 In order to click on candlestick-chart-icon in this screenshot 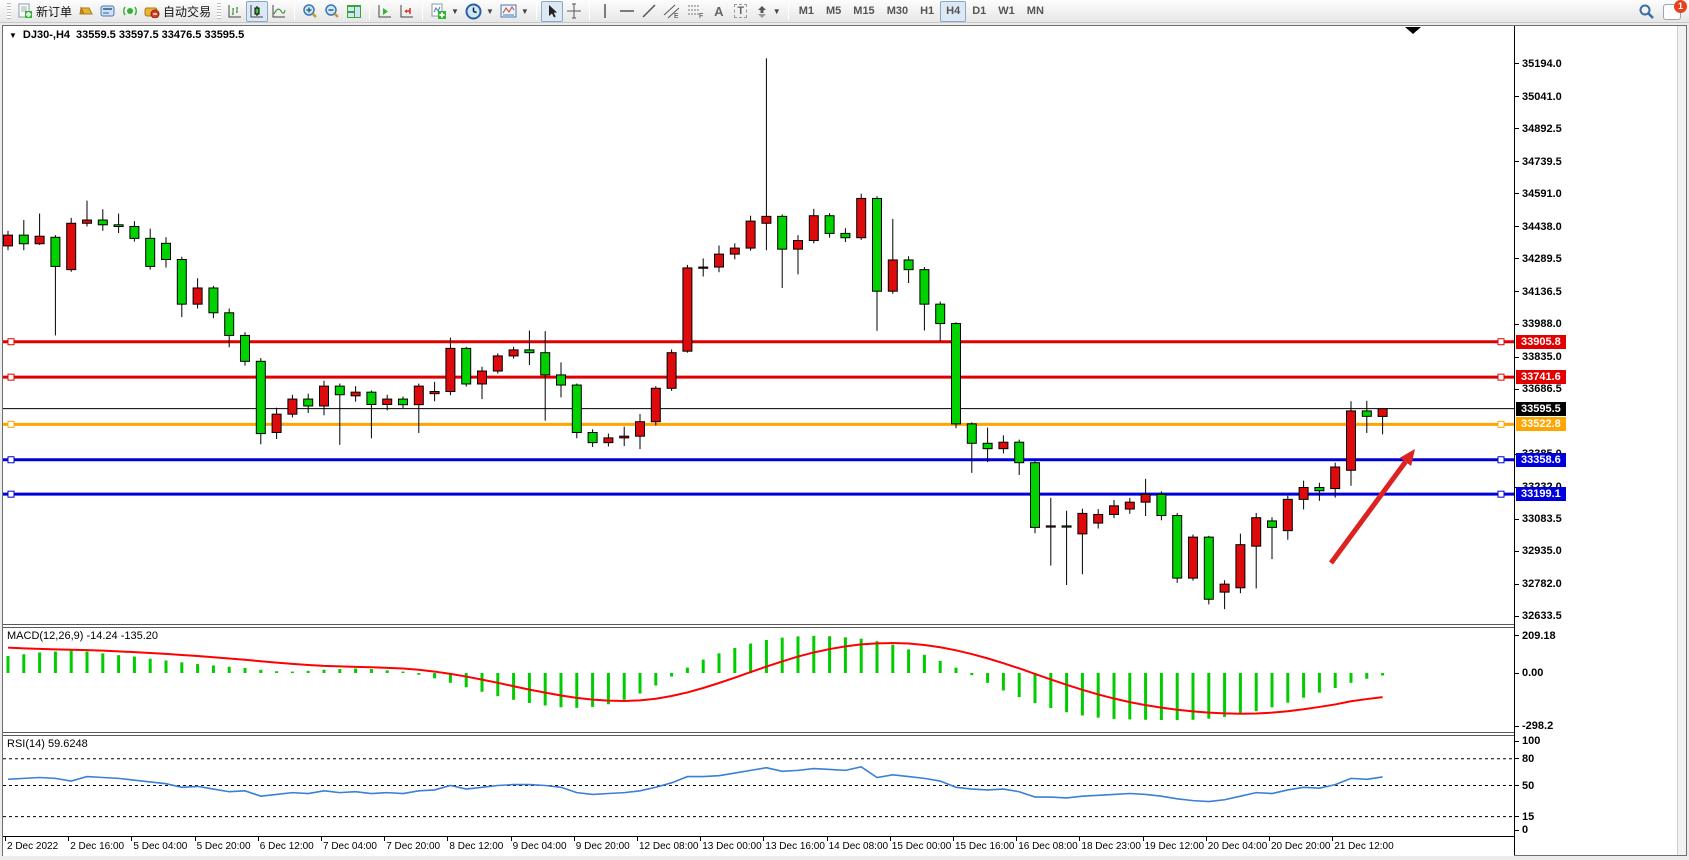, I will do `click(257, 11)`.